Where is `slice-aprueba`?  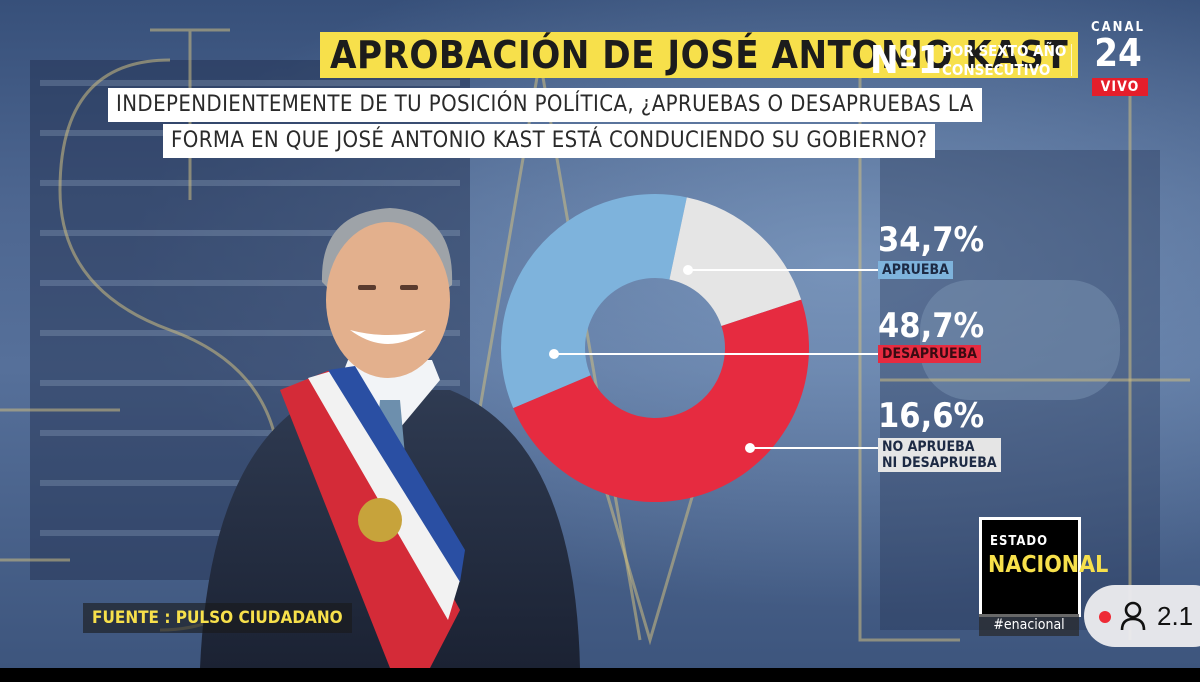
slice-aprueba is located at coordinates (593, 301).